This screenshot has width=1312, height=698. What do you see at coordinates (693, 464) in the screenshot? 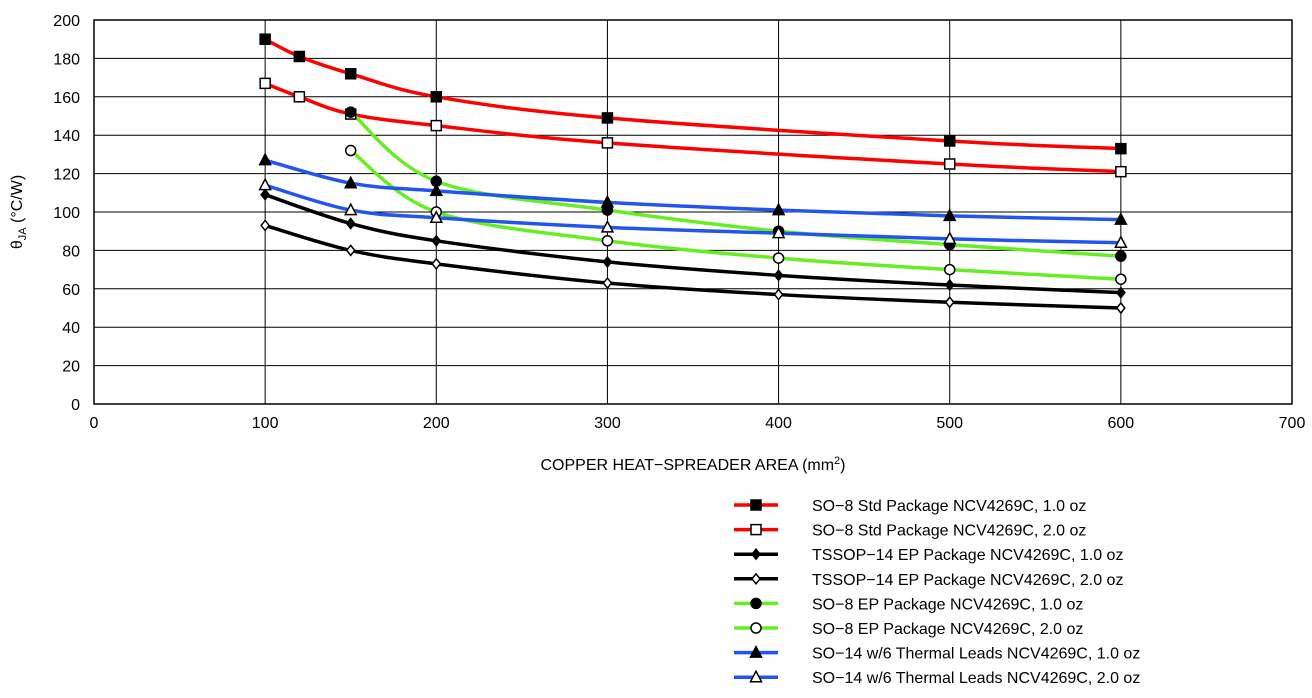
I see `x-axis-label: COPPER HEAT−SPREADER AREA (mm2)` at bounding box center [693, 464].